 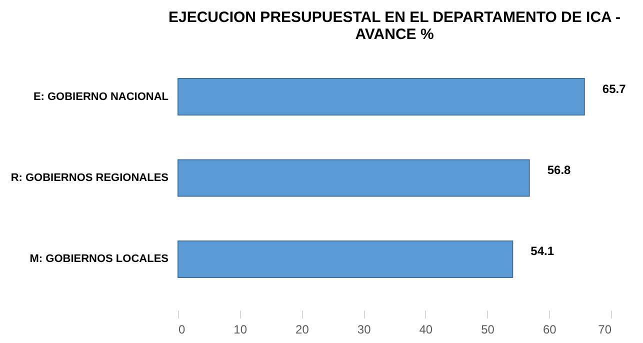 I want to click on y-tick-label: E: GOBIERNO NACIONAL, so click(x=101, y=96).